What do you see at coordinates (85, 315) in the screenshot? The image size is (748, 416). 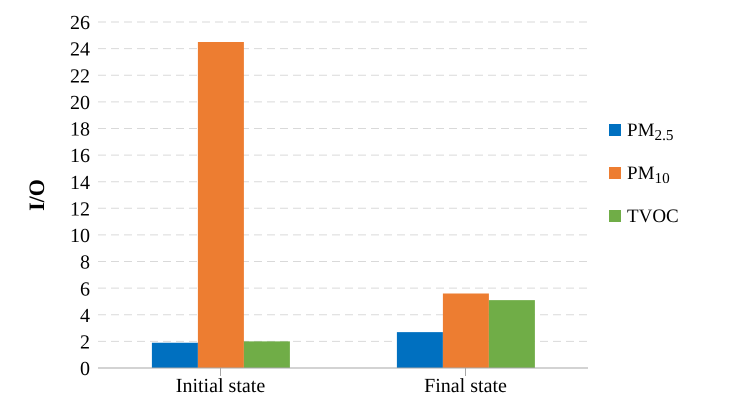 I see `y-tick-label: 4` at bounding box center [85, 315].